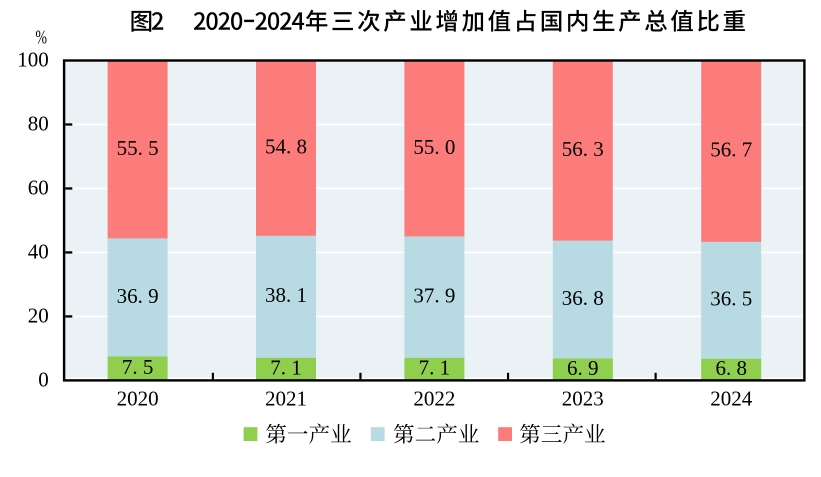 This screenshot has height=477, width=821. What do you see at coordinates (583, 298) in the screenshot?
I see `svg-text: 36. 8` at bounding box center [583, 298].